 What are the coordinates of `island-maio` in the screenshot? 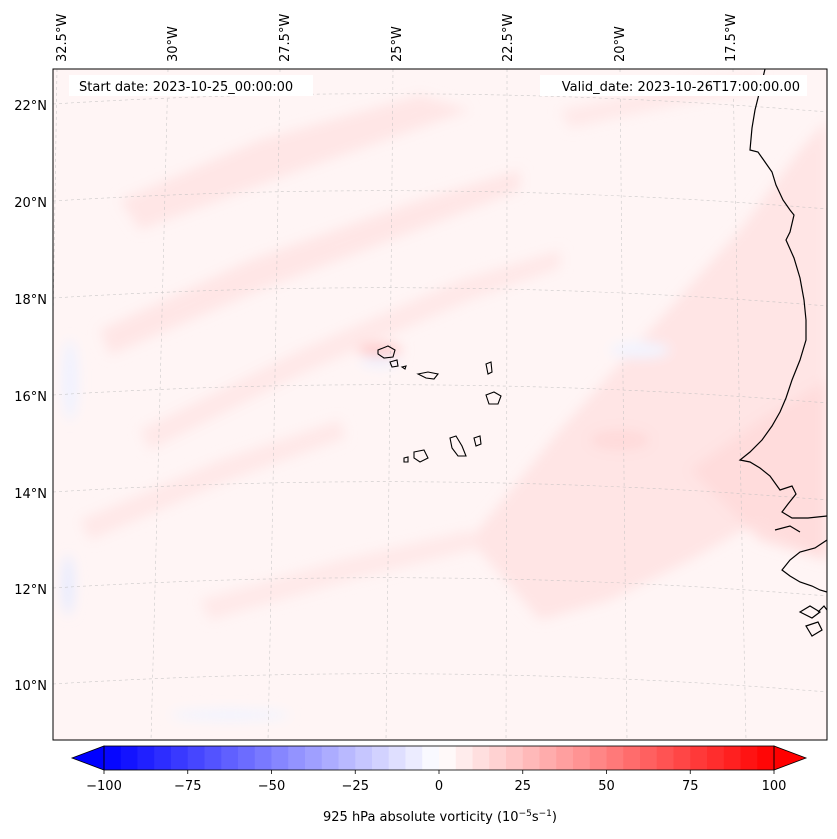 It's located at (477, 441).